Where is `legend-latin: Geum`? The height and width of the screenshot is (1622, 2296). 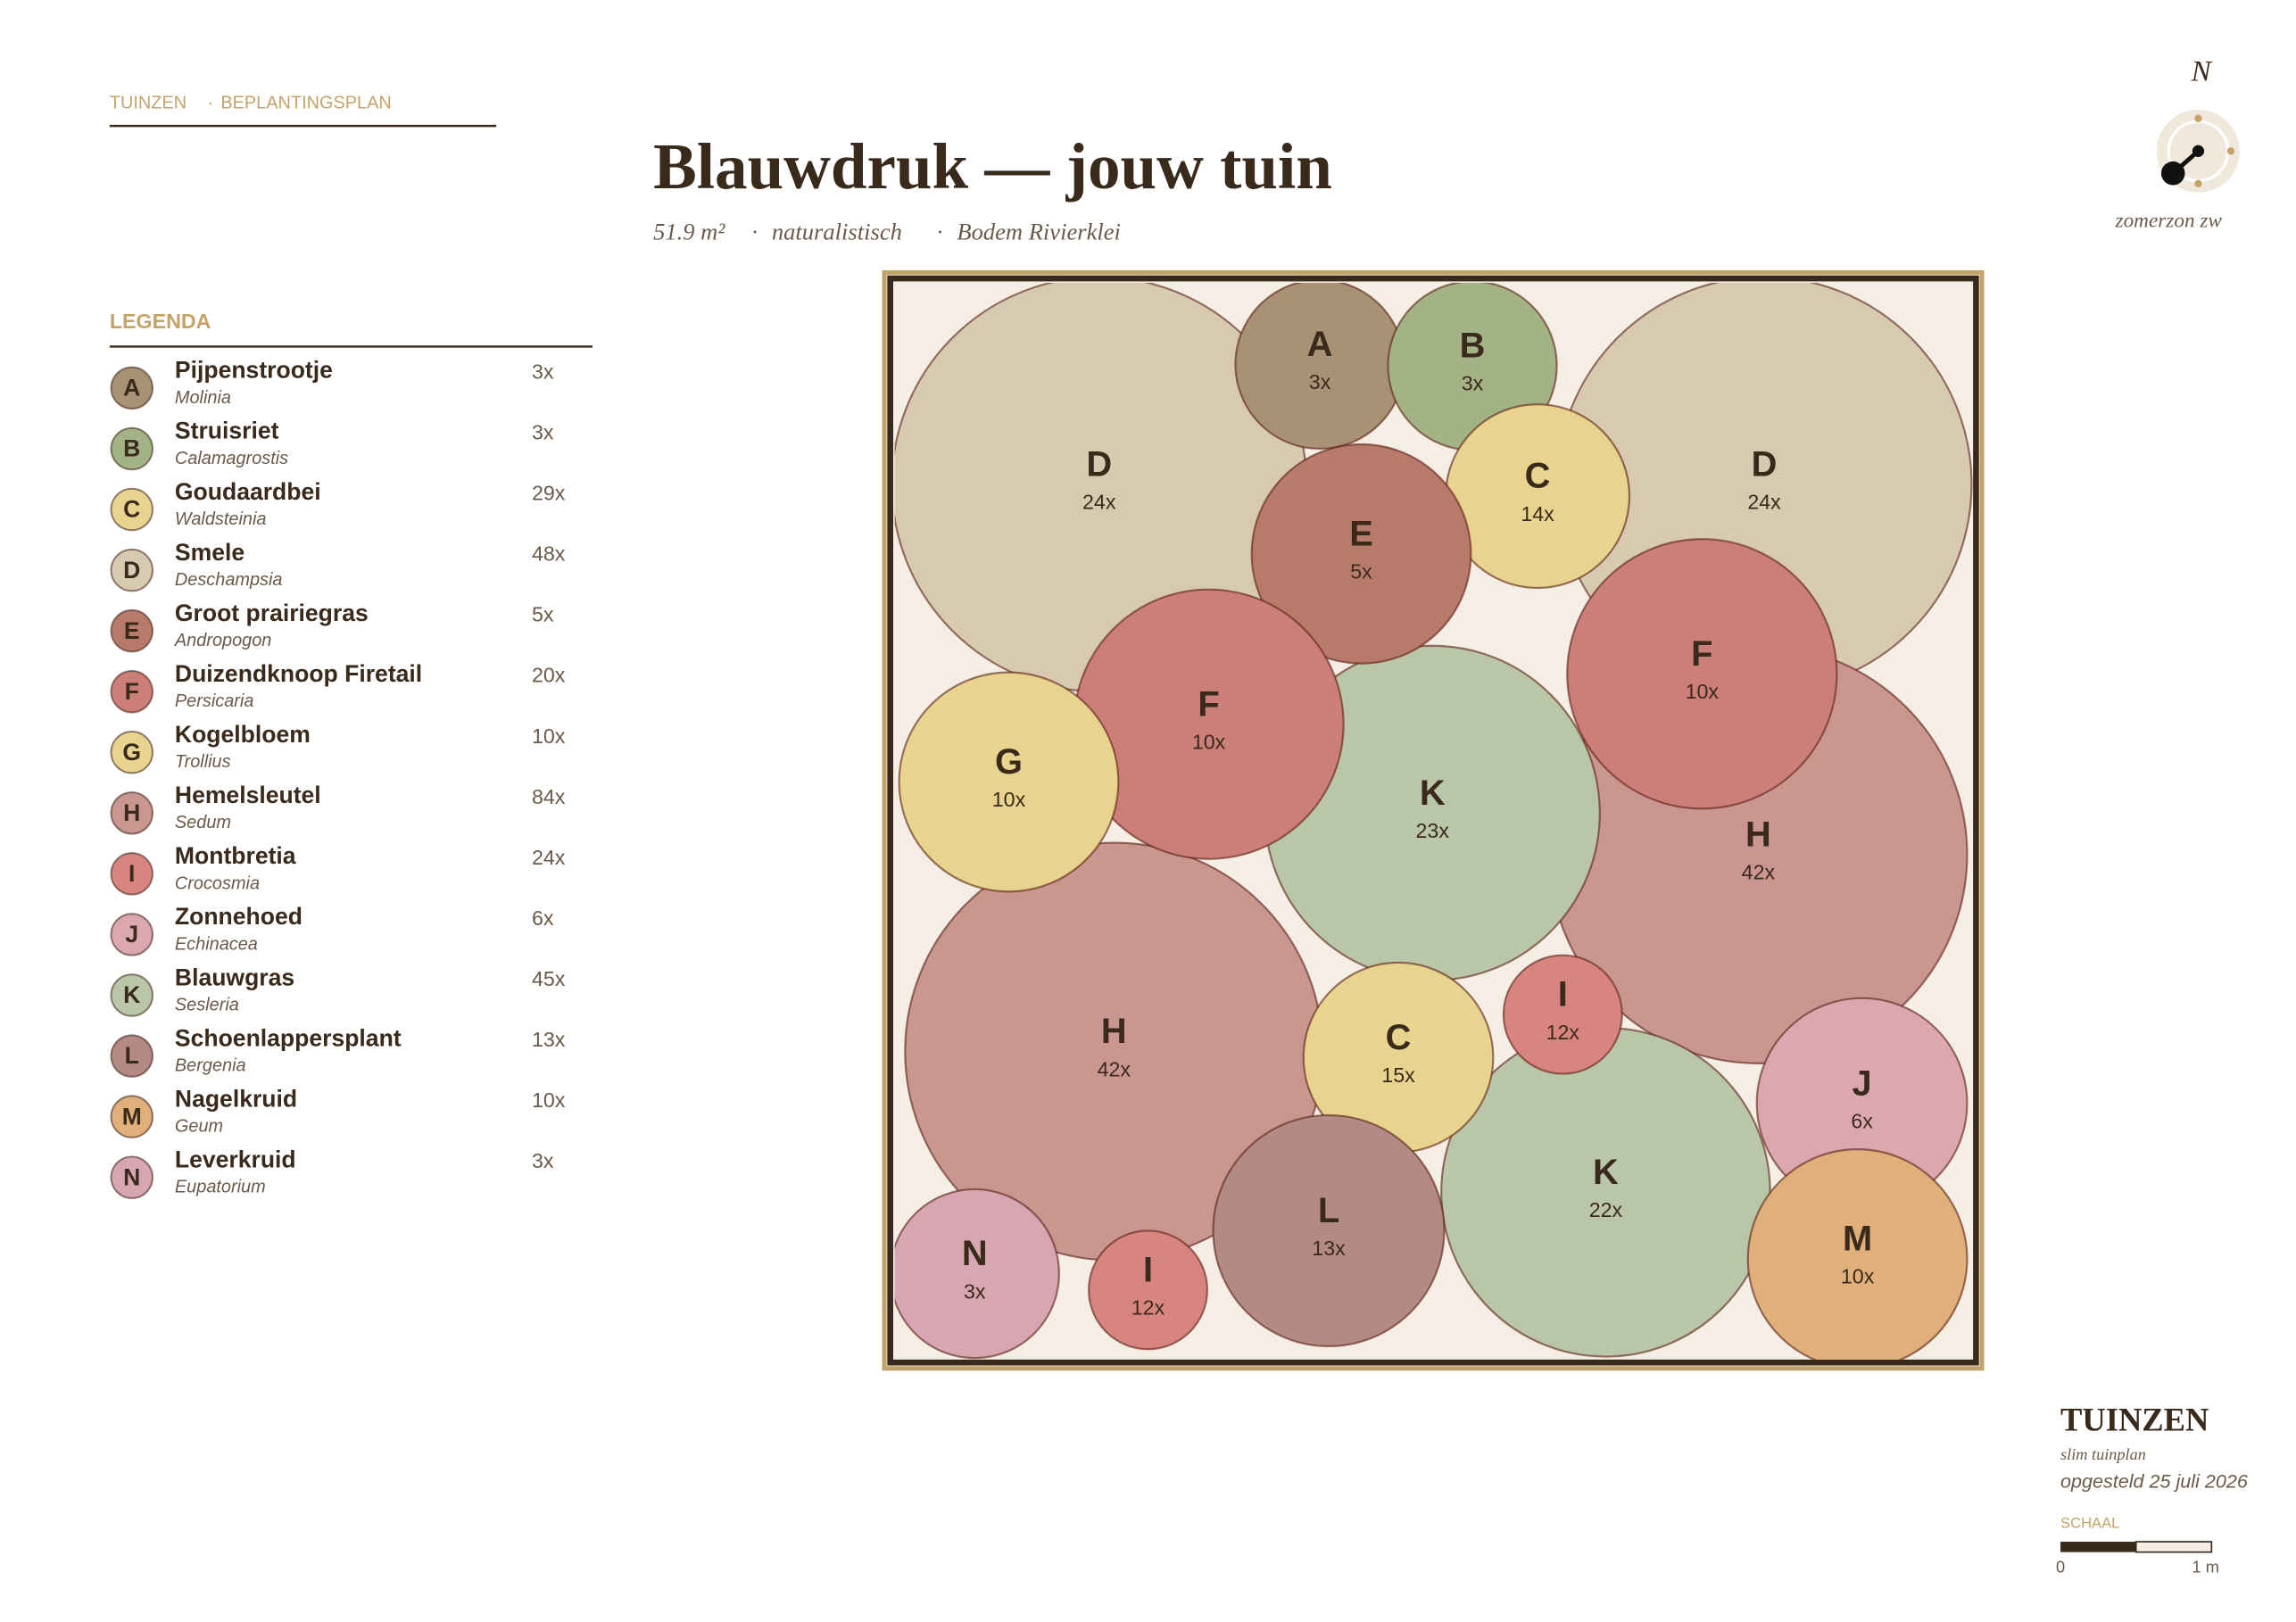 legend-latin: Geum is located at coordinates (199, 1127).